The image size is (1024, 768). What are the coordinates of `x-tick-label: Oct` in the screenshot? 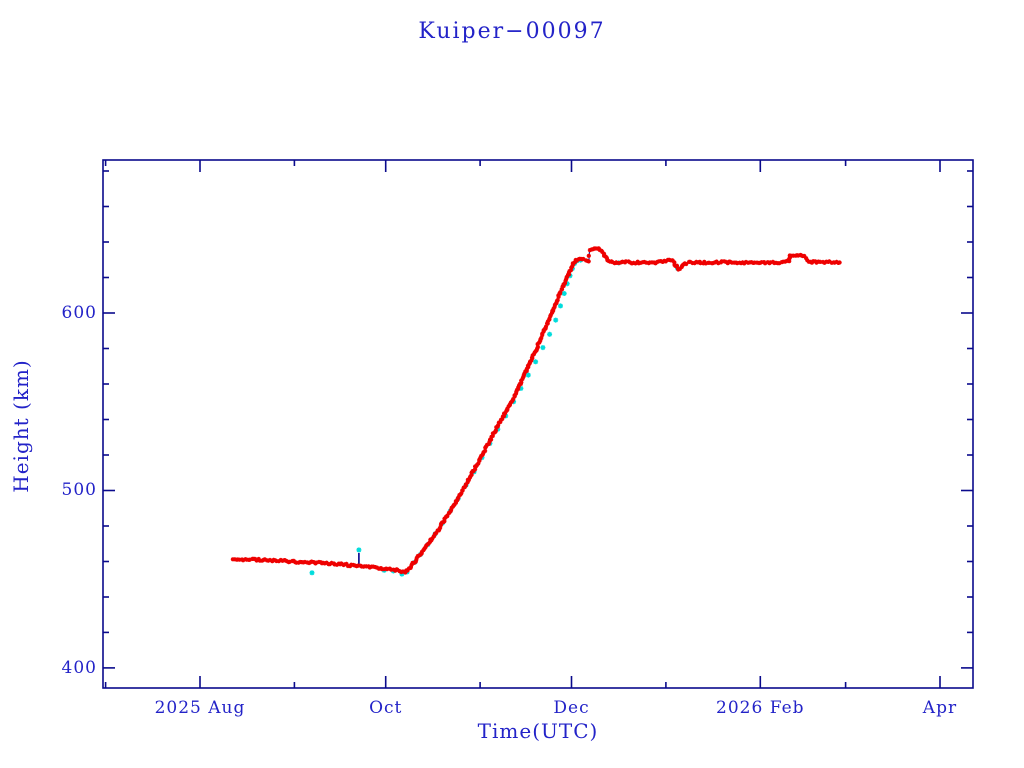 It's located at (386, 708).